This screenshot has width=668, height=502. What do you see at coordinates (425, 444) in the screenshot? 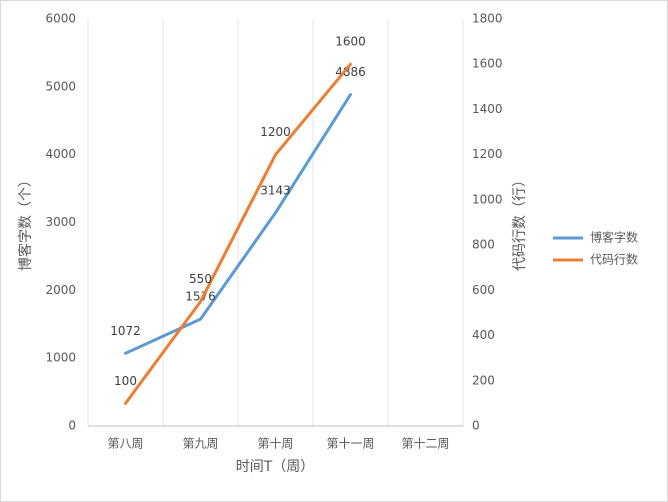
I see `x-tick-label: 第十二周` at bounding box center [425, 444].